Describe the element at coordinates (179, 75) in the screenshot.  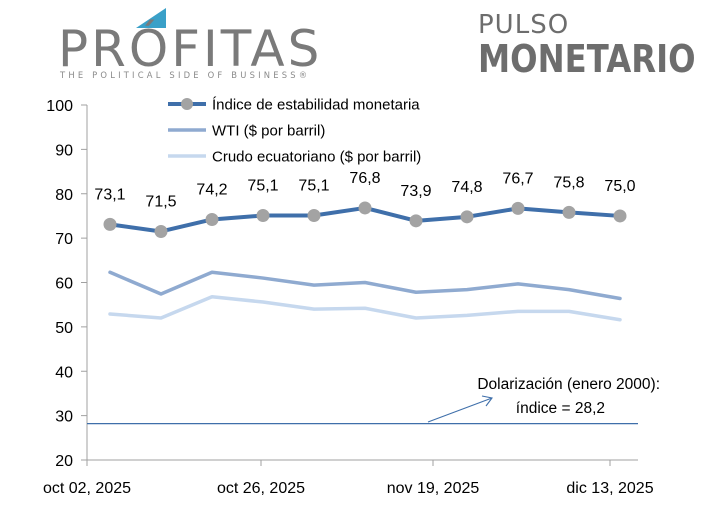
I see `brand-tagline-text: THE POLITICAL SIDE OF BUSINESS` at that location.